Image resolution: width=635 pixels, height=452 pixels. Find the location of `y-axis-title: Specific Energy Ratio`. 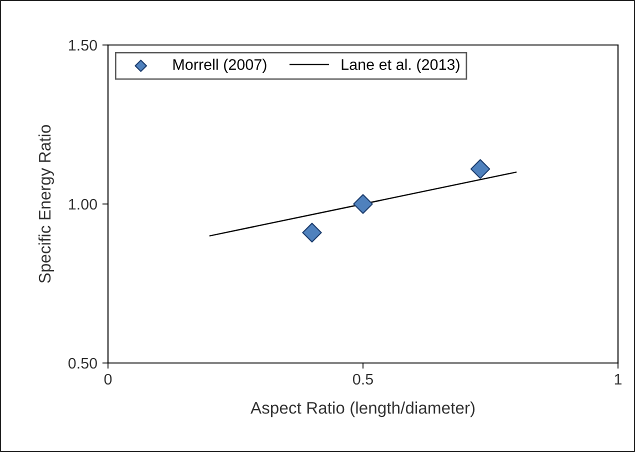

y-axis-title: Specific Energy Ratio is located at coordinates (46, 204).